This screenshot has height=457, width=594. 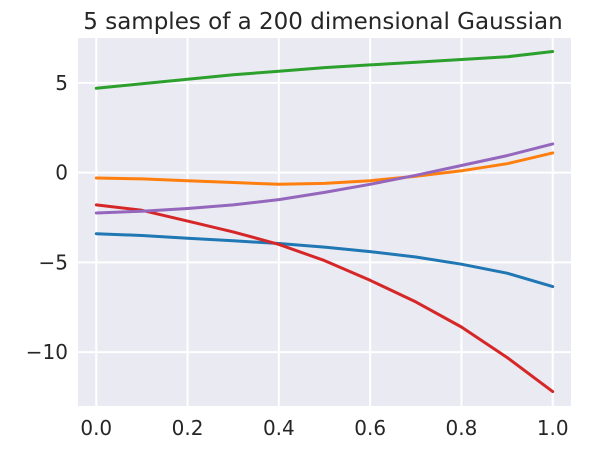 I want to click on x-tick-label: 0.8, so click(x=462, y=428).